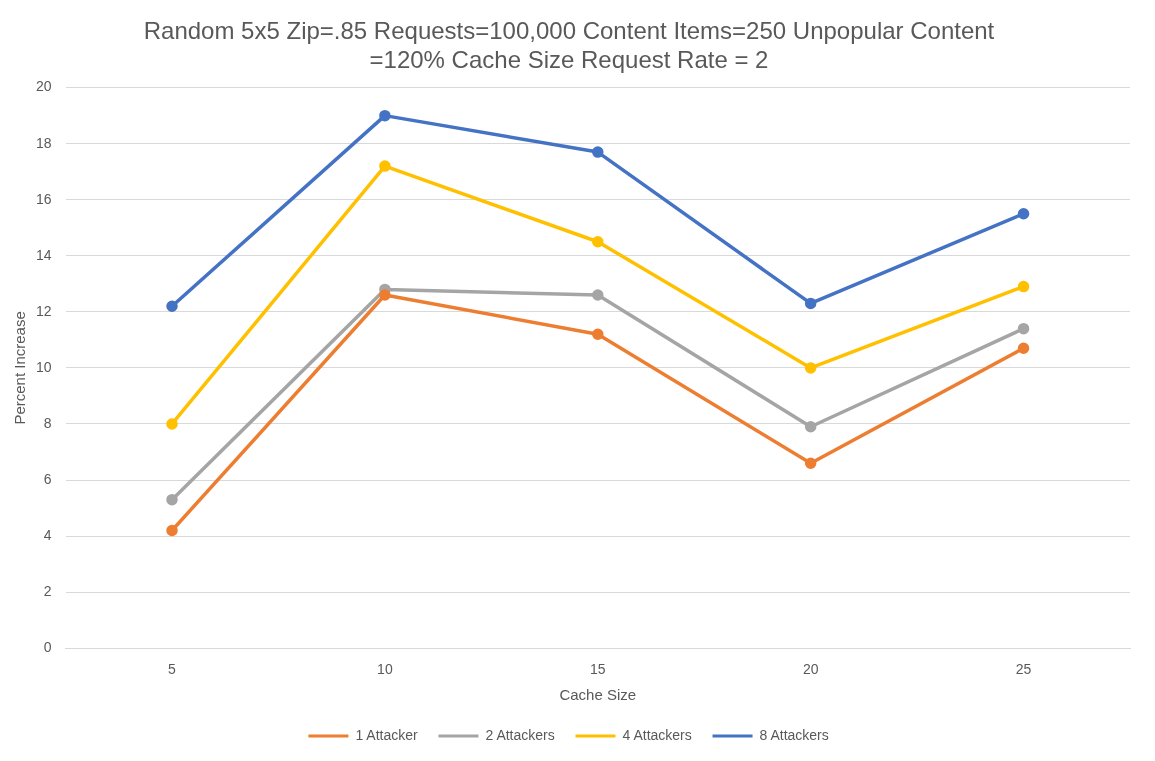 The width and height of the screenshot is (1155, 761). I want to click on x-axis-title: Cache Size, so click(598, 695).